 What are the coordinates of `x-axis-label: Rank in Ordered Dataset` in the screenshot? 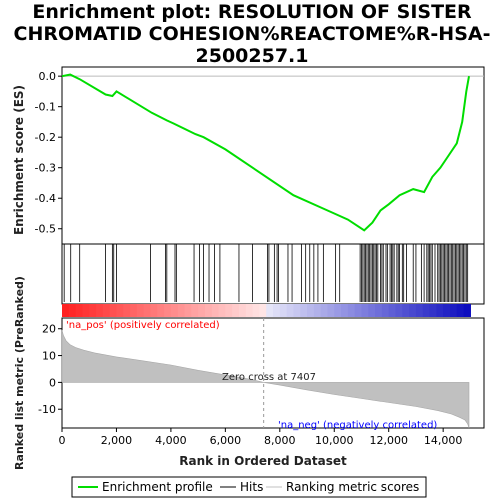 It's located at (263, 461).